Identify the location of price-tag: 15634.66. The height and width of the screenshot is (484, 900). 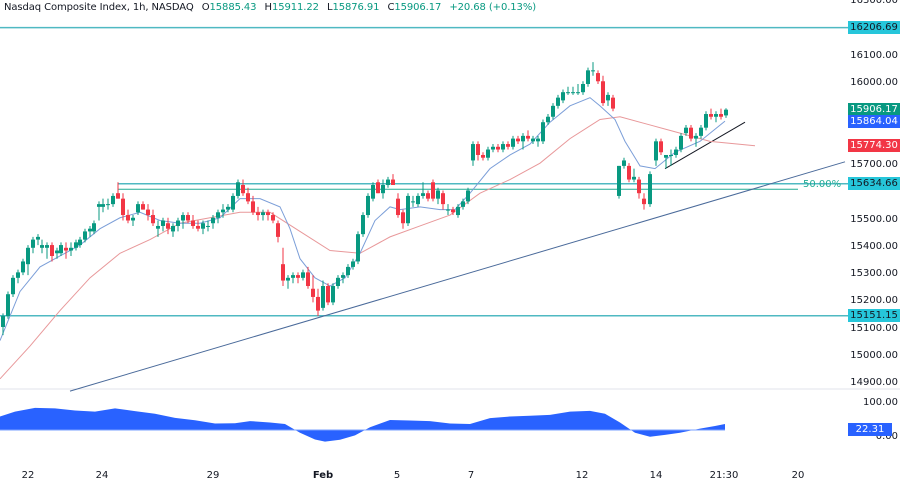
(874, 184).